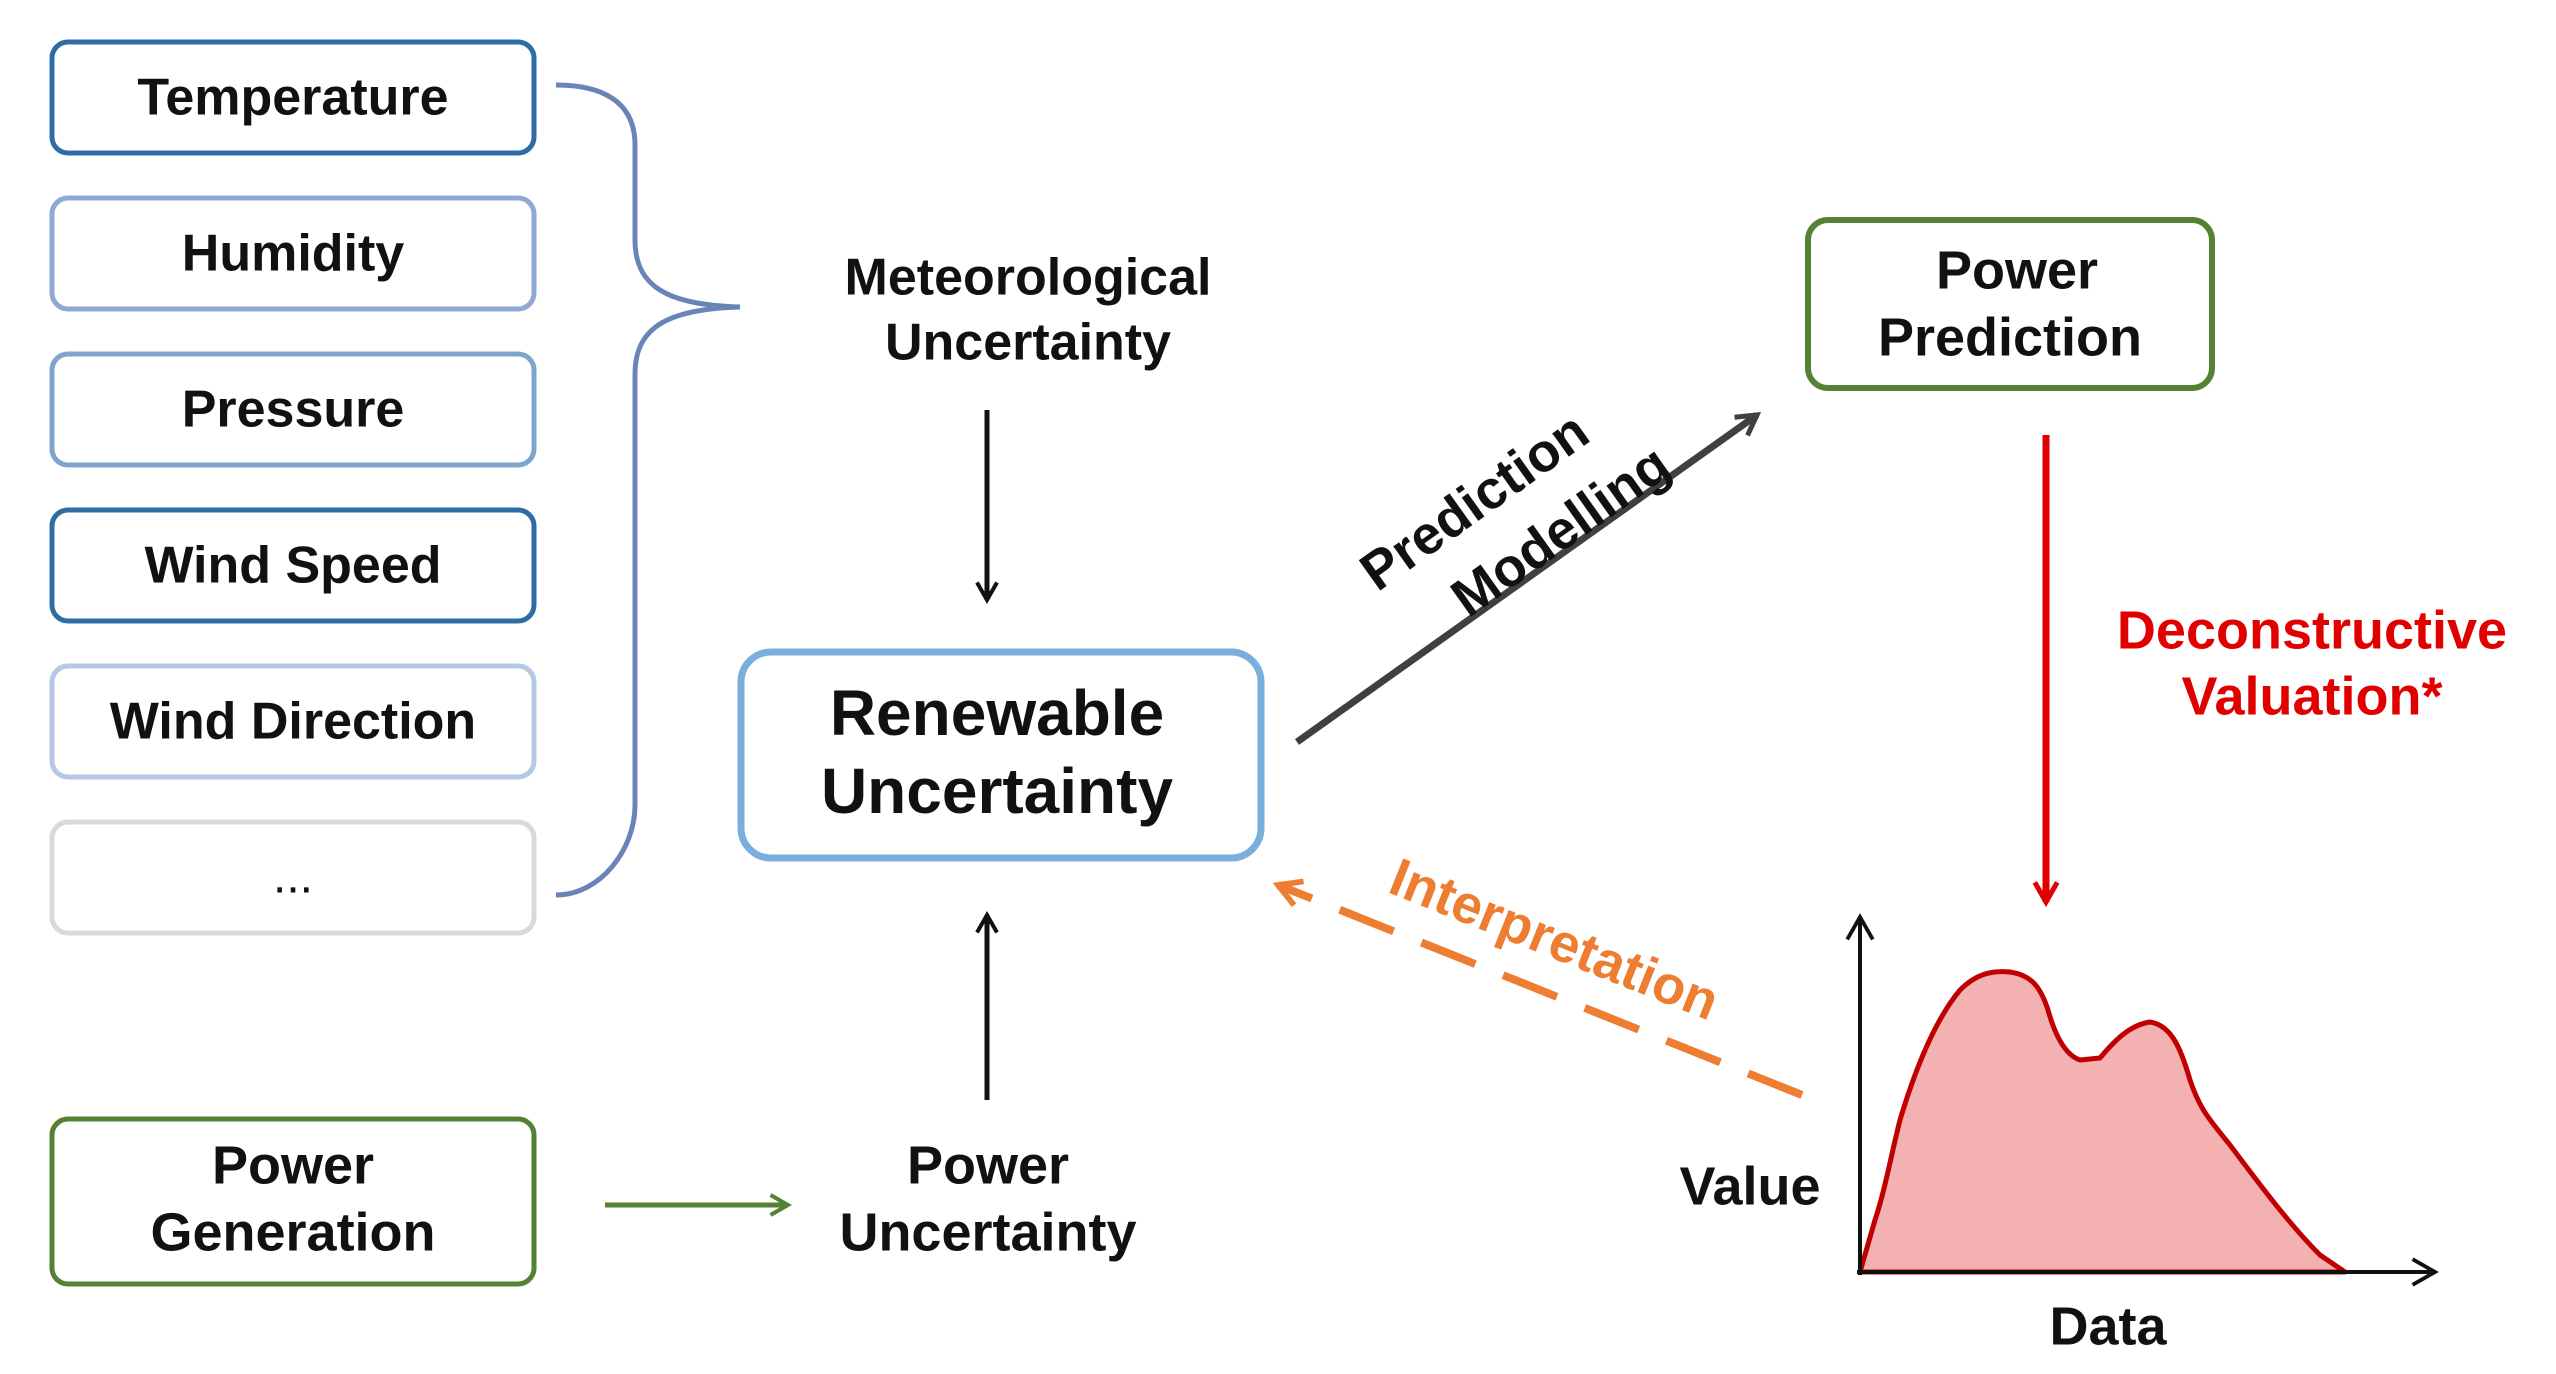 This screenshot has width=2556, height=1374. I want to click on variable-label-humidity: Humidity, so click(293, 254).